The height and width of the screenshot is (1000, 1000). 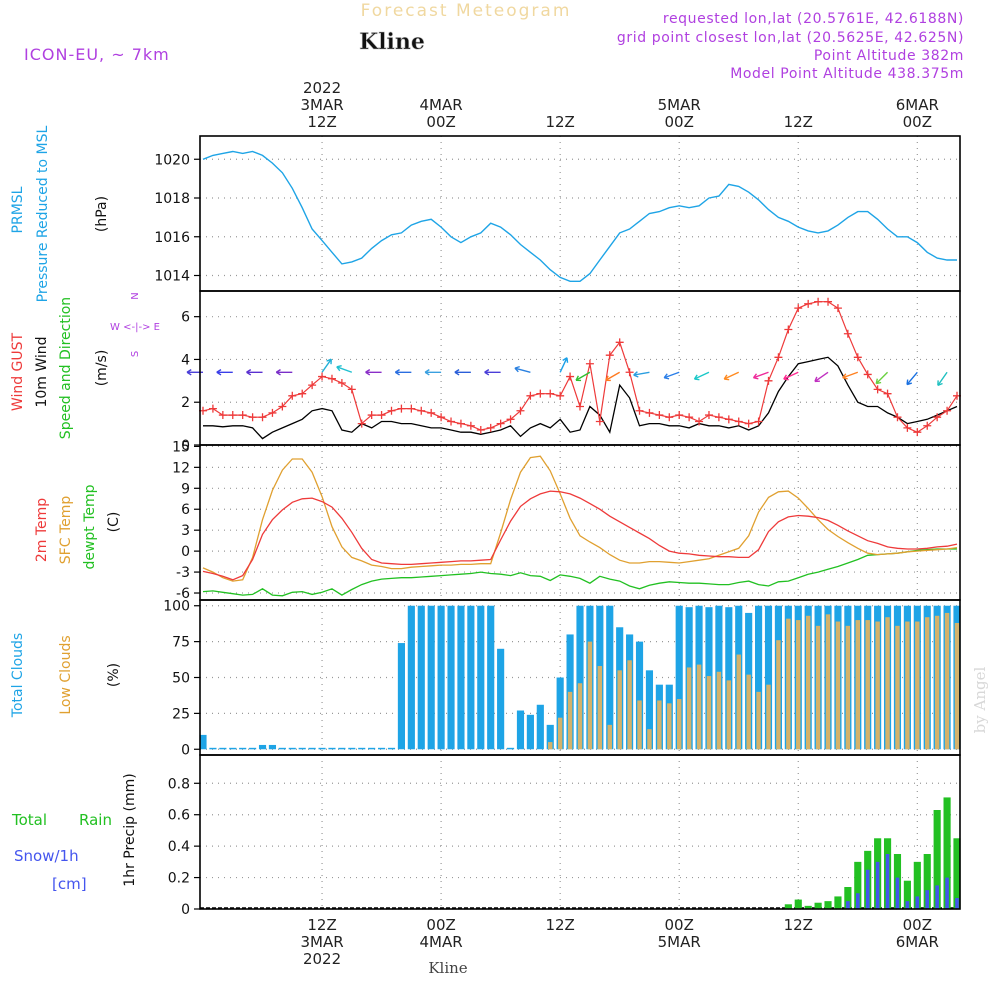 I want to click on wind-unit: (m/s), so click(x=102, y=368).